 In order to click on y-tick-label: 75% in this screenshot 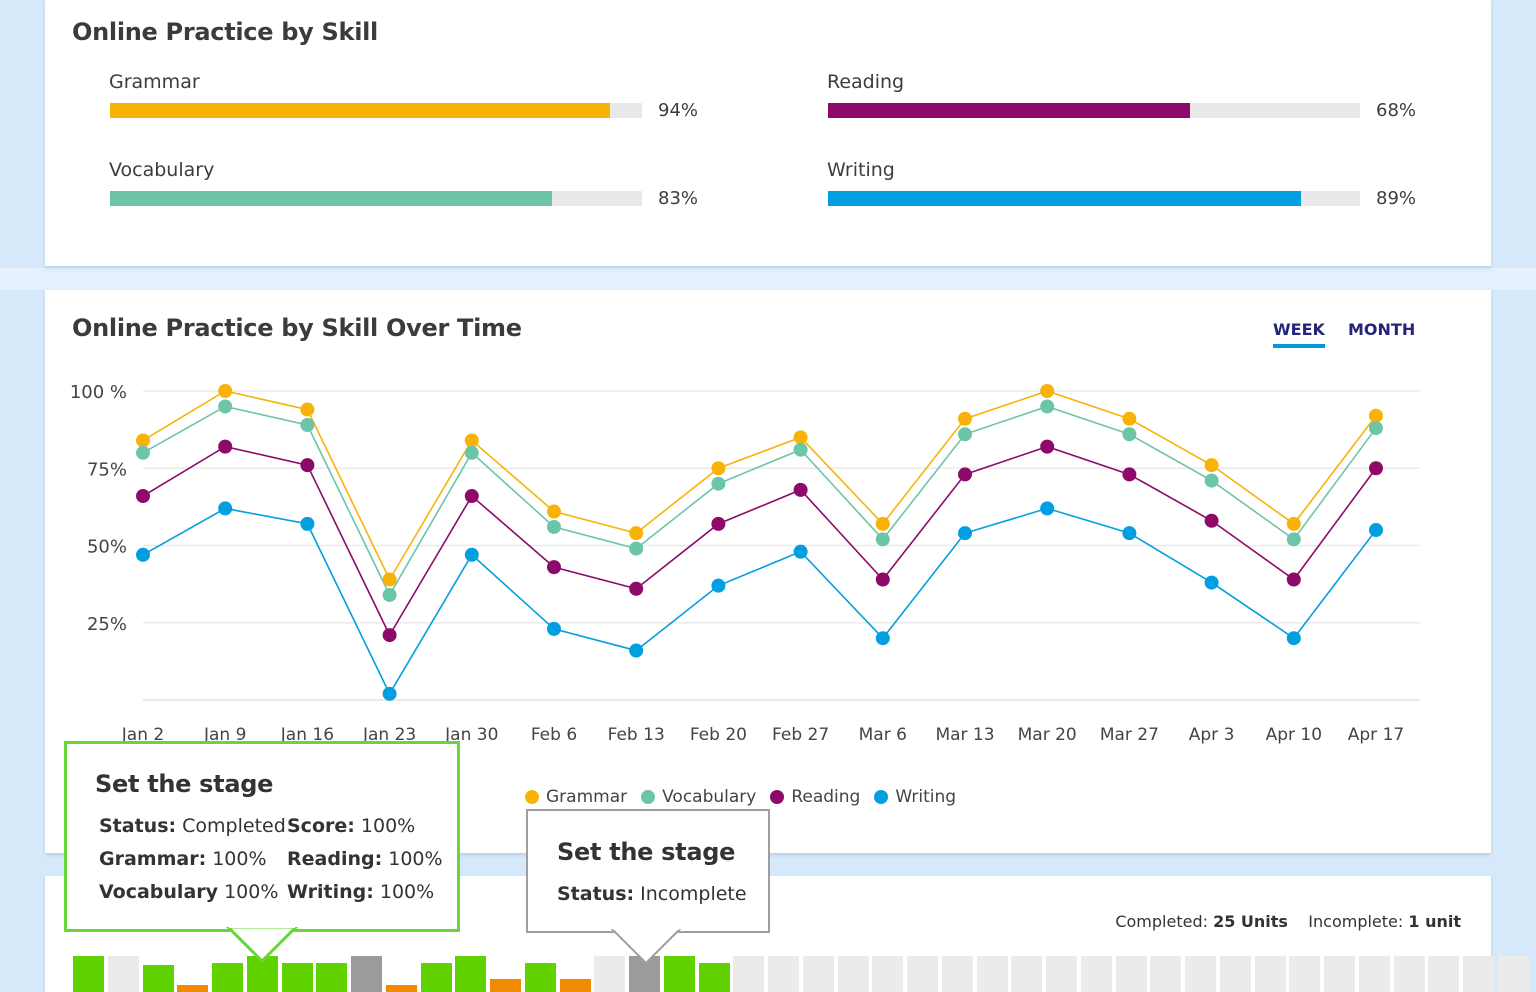, I will do `click(107, 469)`.